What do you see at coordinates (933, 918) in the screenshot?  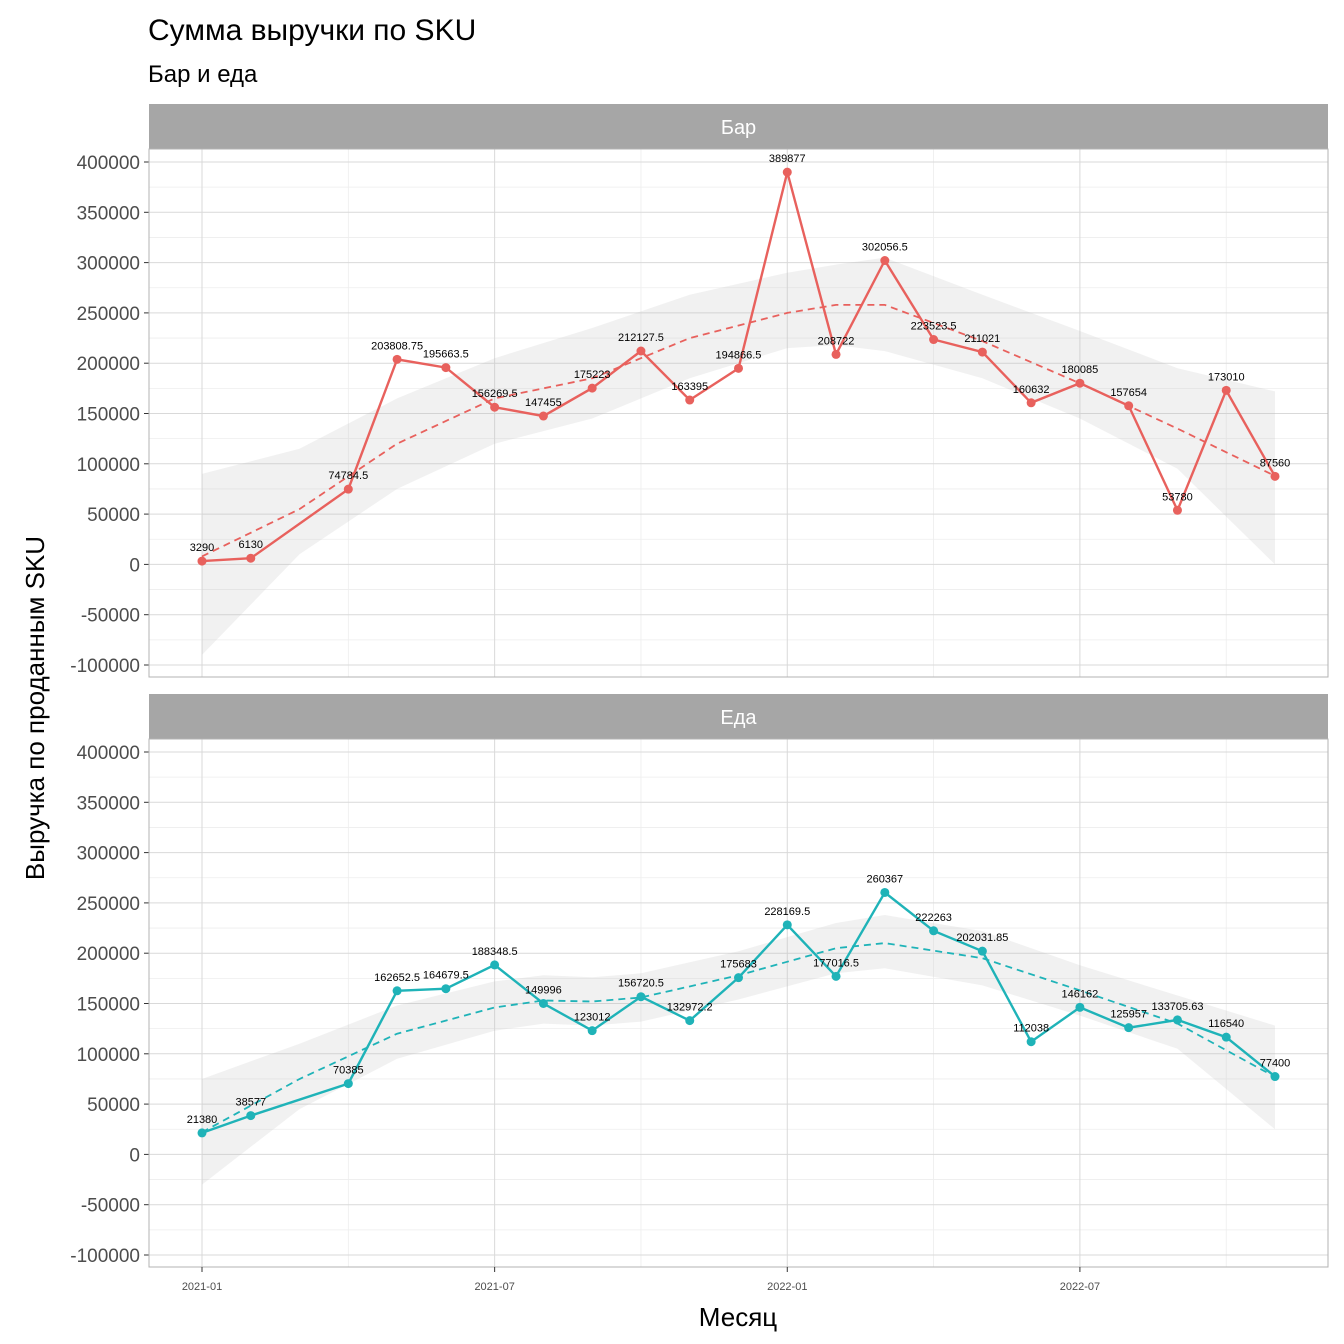 I see `data-label: 222263` at bounding box center [933, 918].